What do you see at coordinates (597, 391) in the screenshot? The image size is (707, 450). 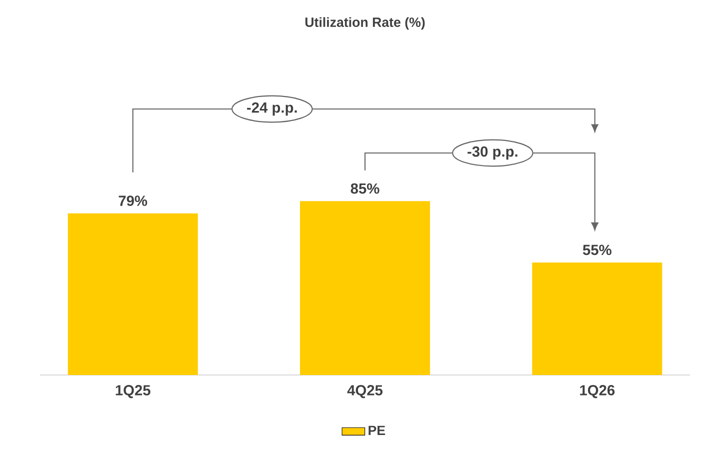 I see `x-tick-label: 1Q26` at bounding box center [597, 391].